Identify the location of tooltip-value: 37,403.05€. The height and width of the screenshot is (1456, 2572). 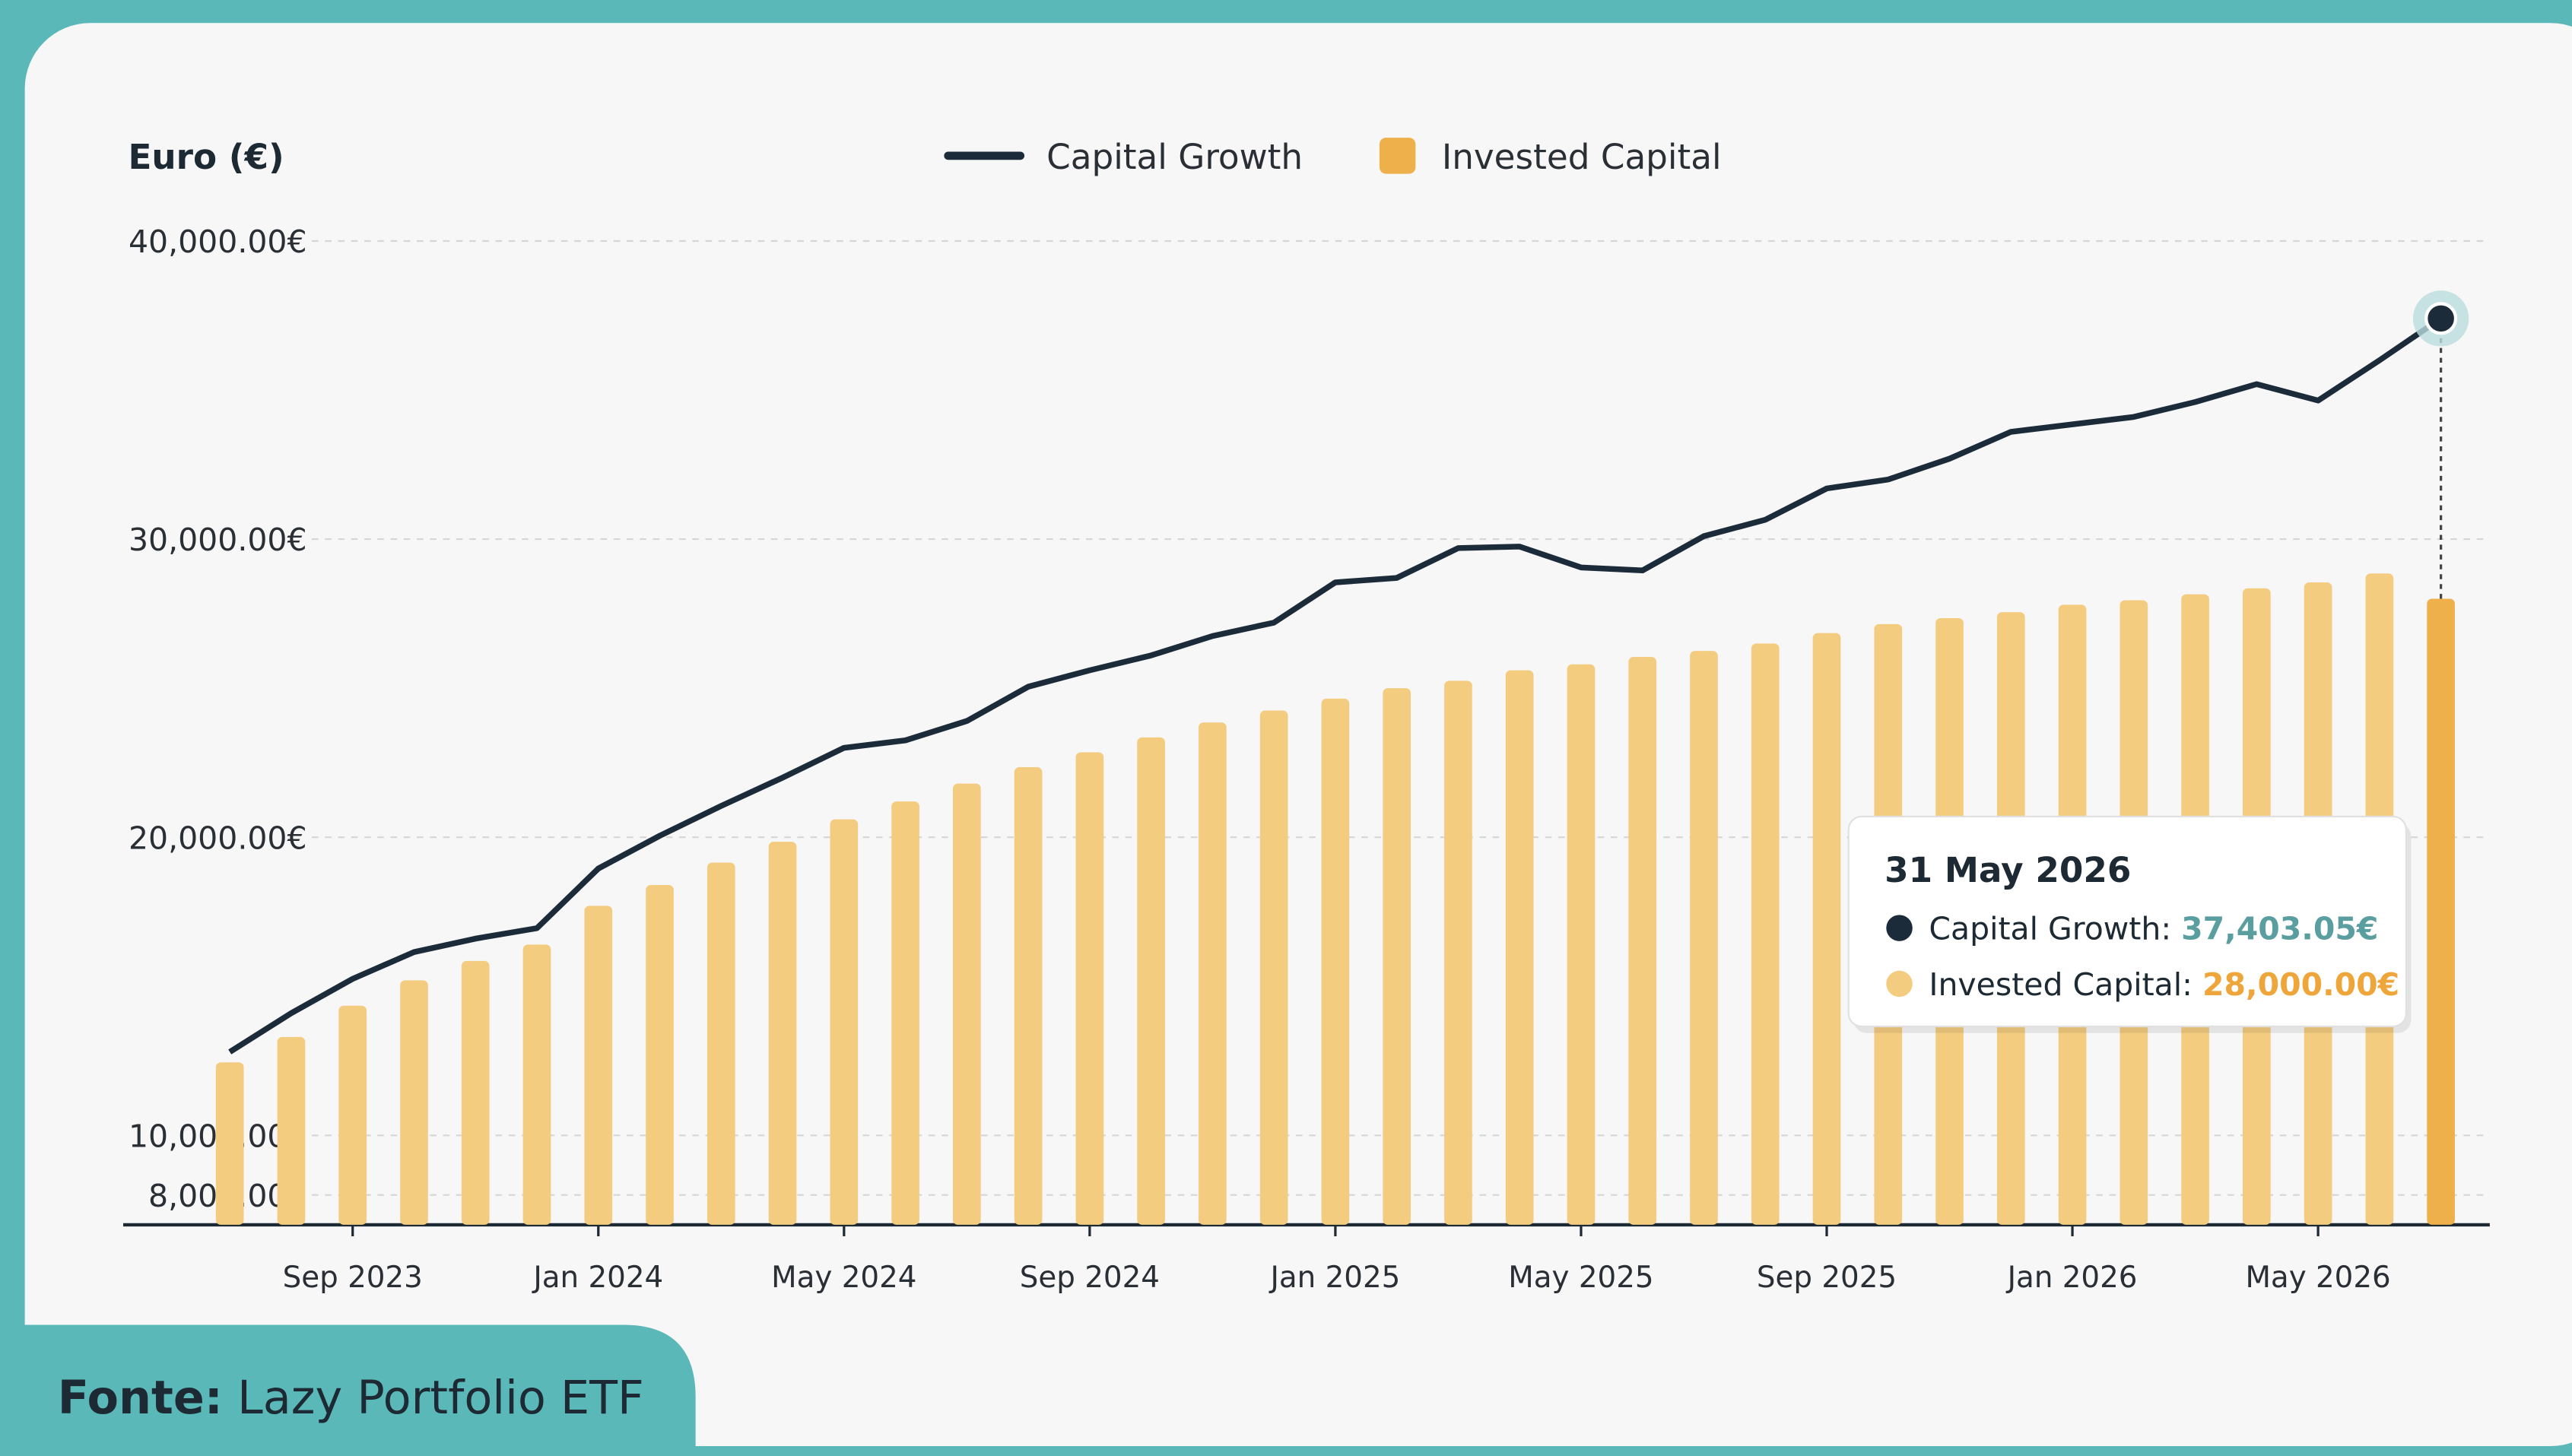
(2279, 929).